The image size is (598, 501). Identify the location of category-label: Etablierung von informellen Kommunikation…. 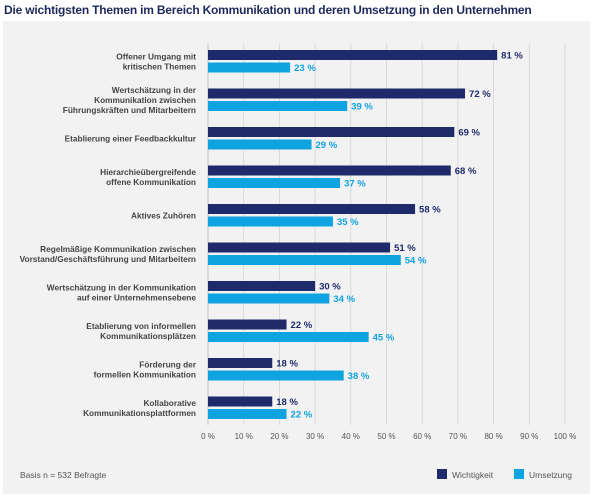
(141, 331).